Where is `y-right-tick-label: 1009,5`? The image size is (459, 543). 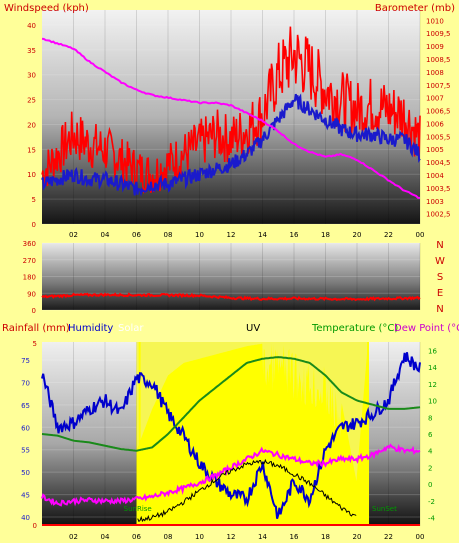 y-right-tick-label: 1009,5 is located at coordinates (438, 34).